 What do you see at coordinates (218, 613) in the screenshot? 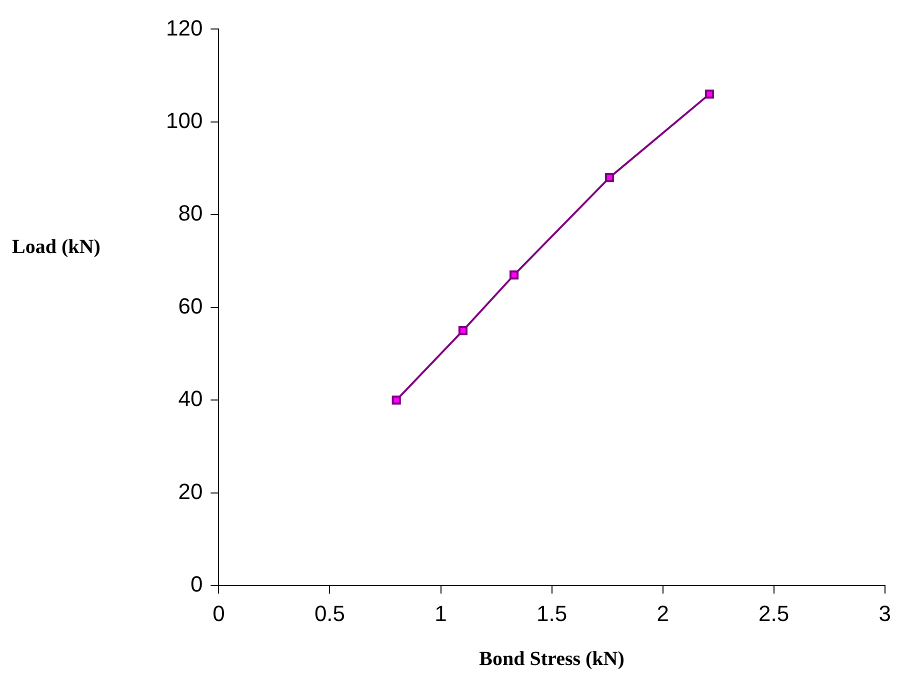
I see `x-tick-label: 0` at bounding box center [218, 613].